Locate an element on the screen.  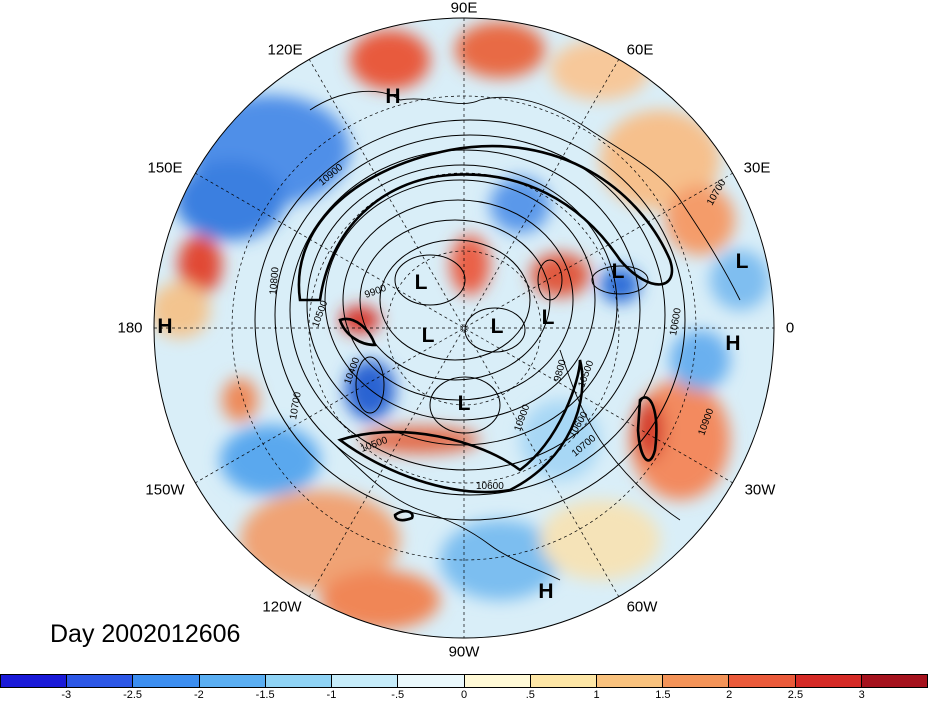
lon-label-90e: 90E is located at coordinates (464, 8).